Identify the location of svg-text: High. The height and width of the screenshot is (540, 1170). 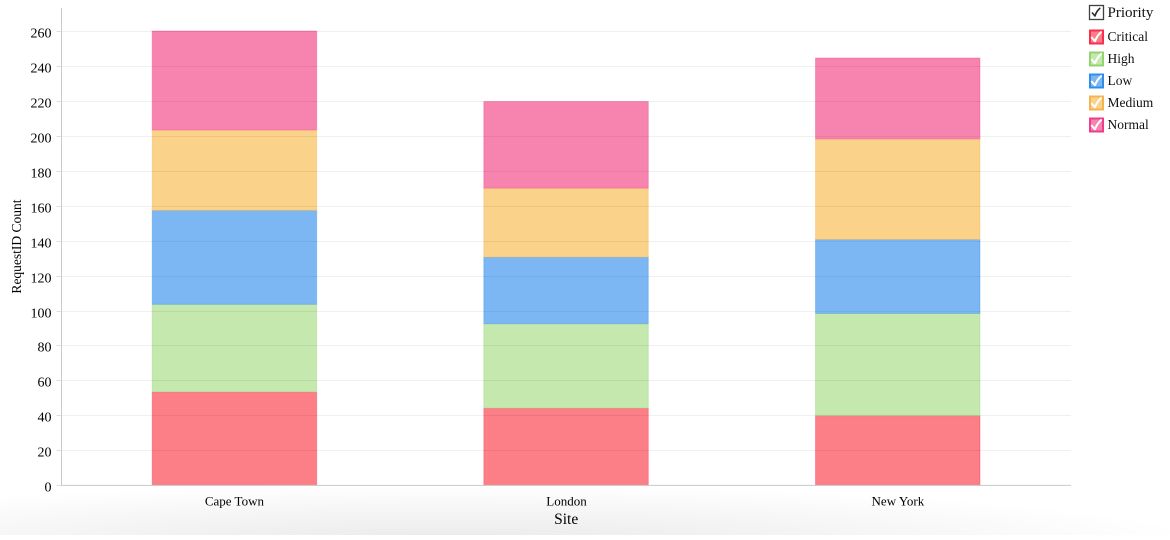
(1121, 58).